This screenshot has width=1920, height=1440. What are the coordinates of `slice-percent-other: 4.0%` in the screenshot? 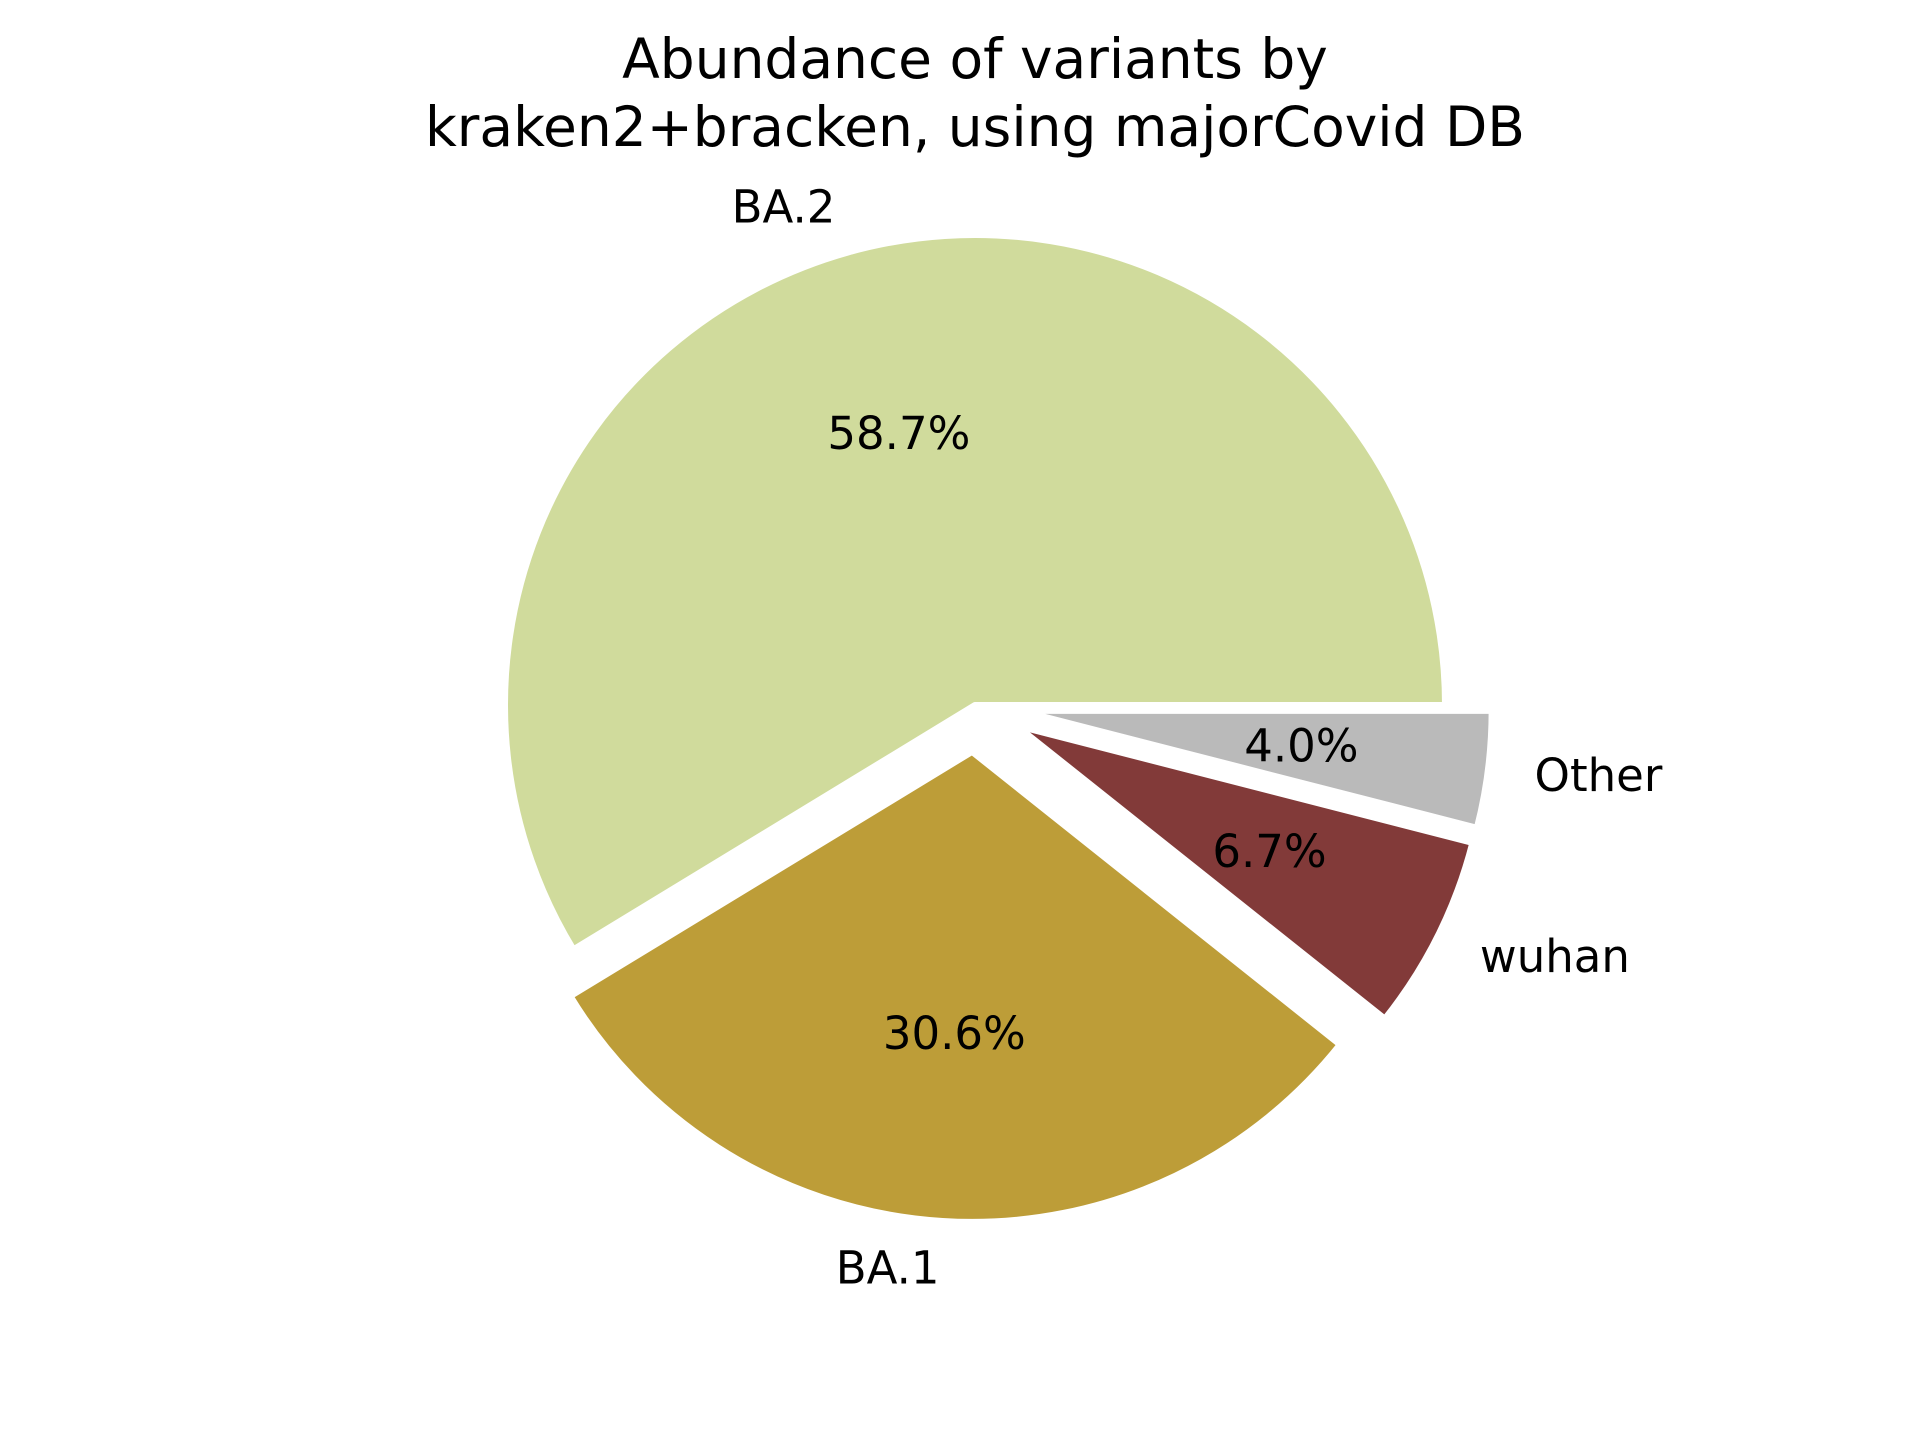 It's located at (1301, 746).